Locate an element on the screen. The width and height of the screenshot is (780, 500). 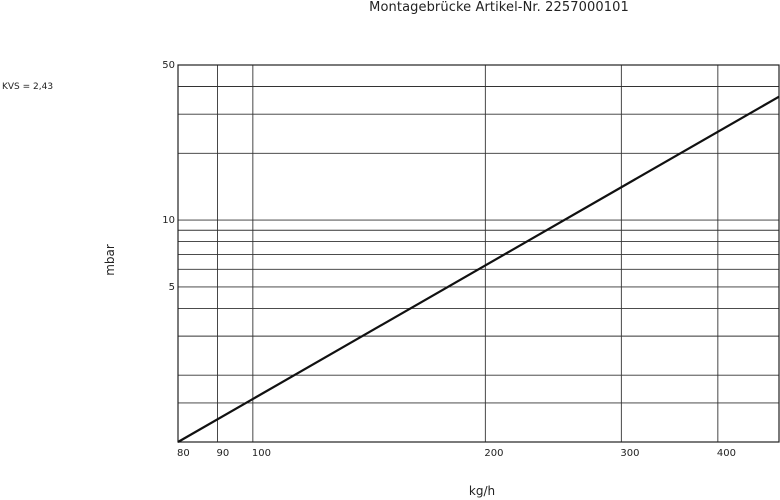
y-tick-label: 50 is located at coordinates (168, 65).